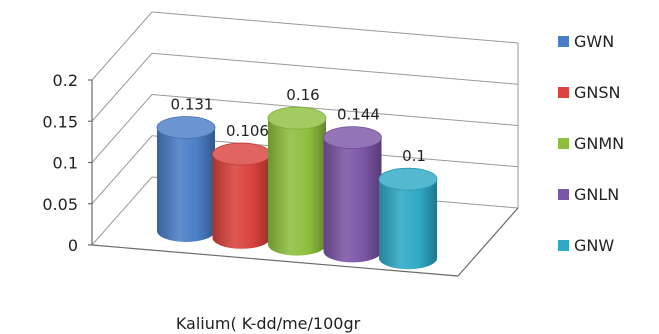  I want to click on legend-swatch-gnsn, so click(563, 92).